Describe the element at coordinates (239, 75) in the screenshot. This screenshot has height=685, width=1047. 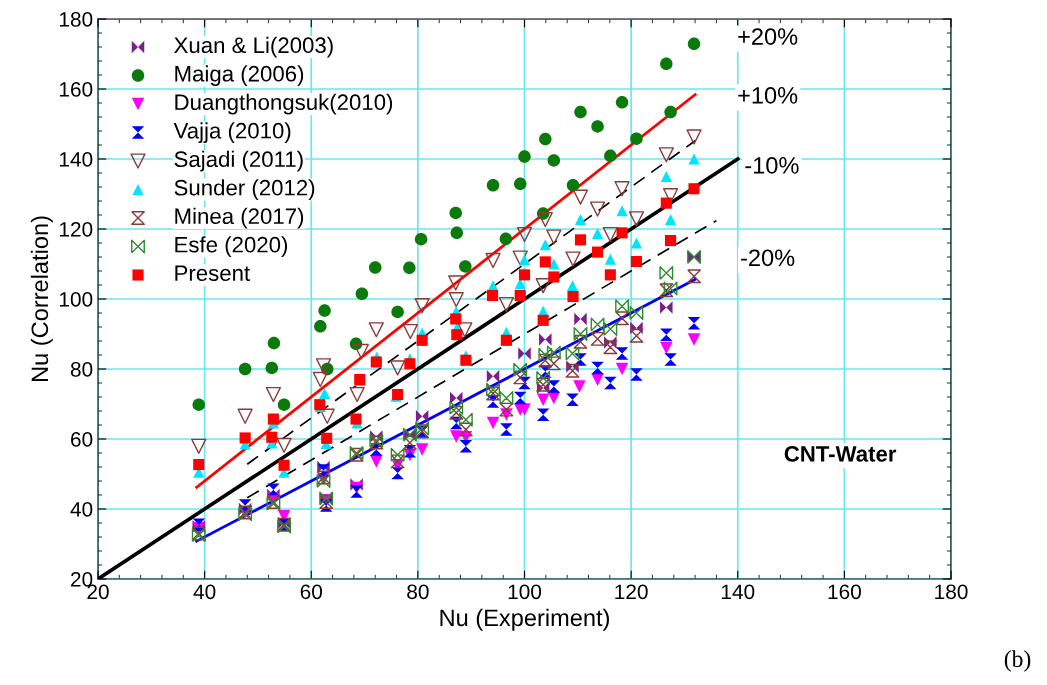
I see `legend-label: Maiga (2006)` at that location.